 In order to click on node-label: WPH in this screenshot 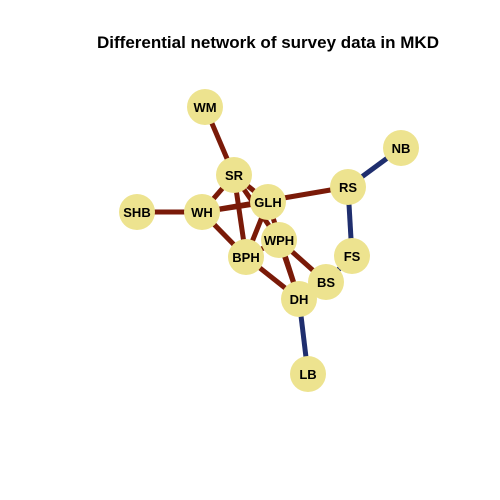, I will do `click(279, 240)`.